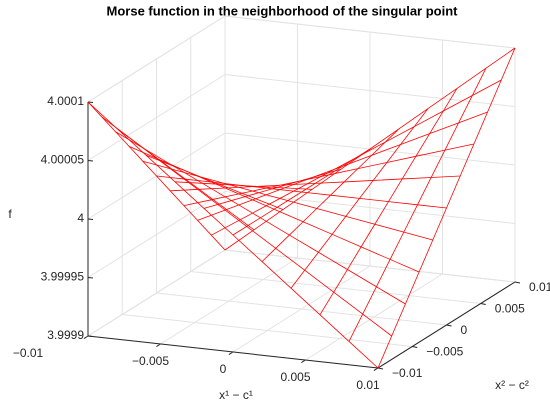 The width and height of the screenshot is (550, 406). I want to click on y-tick-label: −0.005, so click(444, 352).